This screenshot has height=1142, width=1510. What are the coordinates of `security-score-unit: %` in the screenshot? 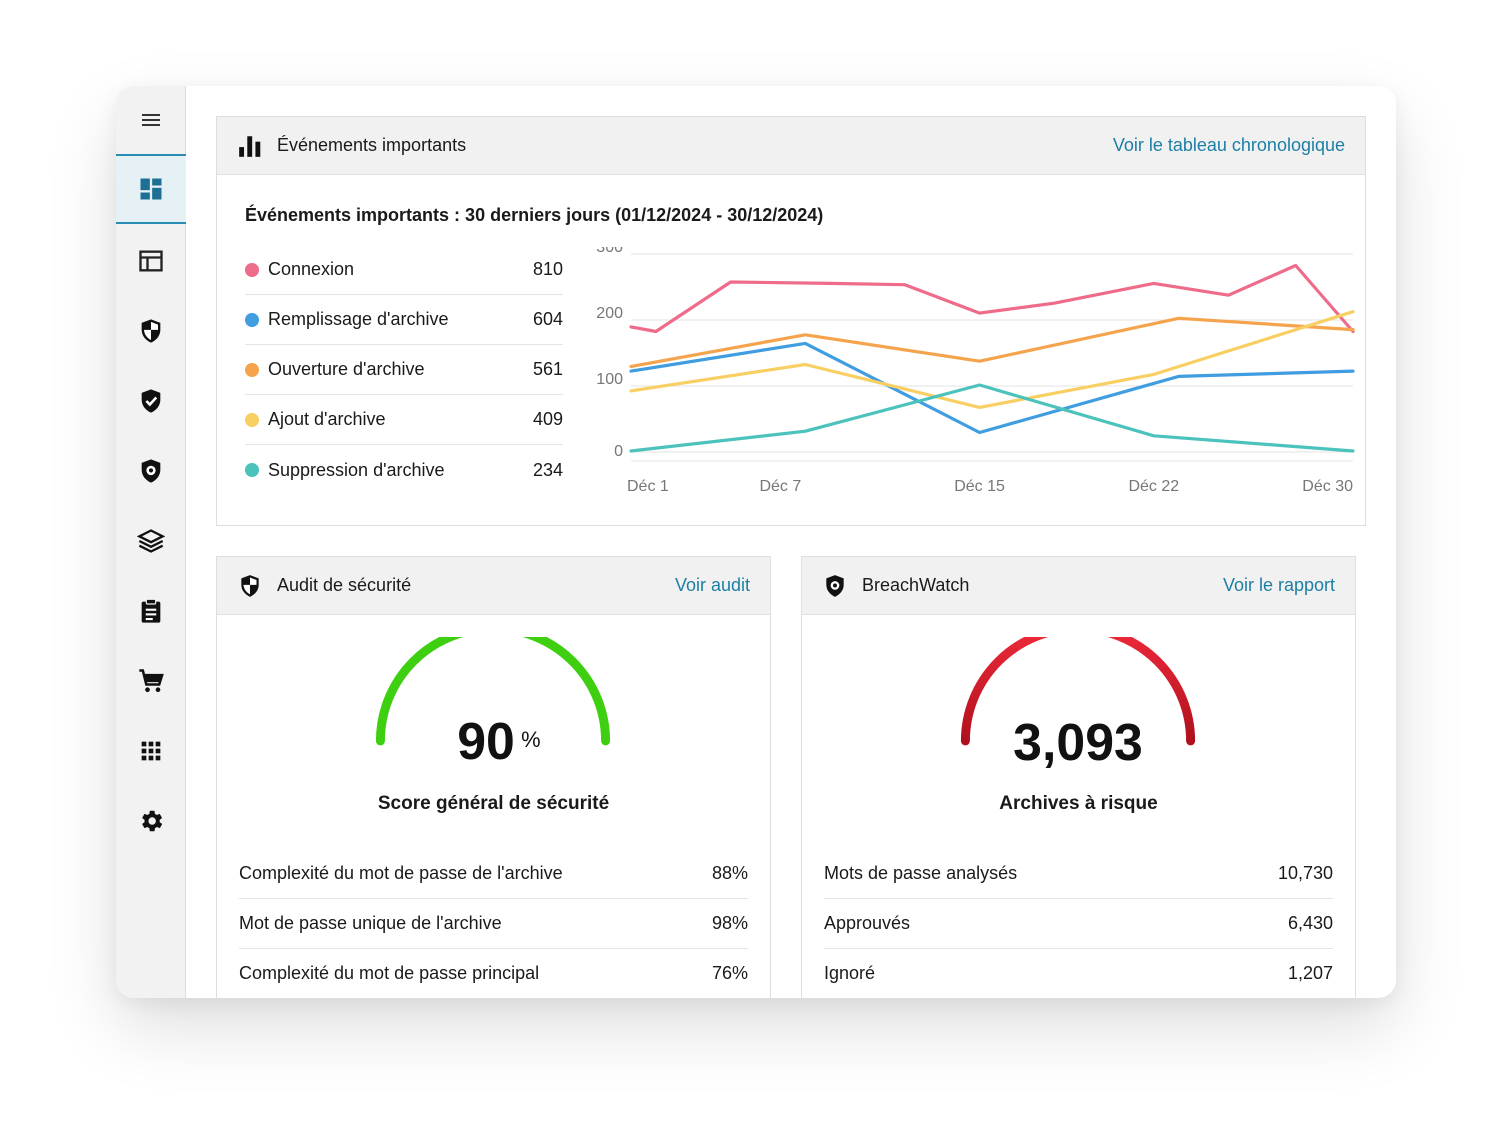 It's located at (530, 739).